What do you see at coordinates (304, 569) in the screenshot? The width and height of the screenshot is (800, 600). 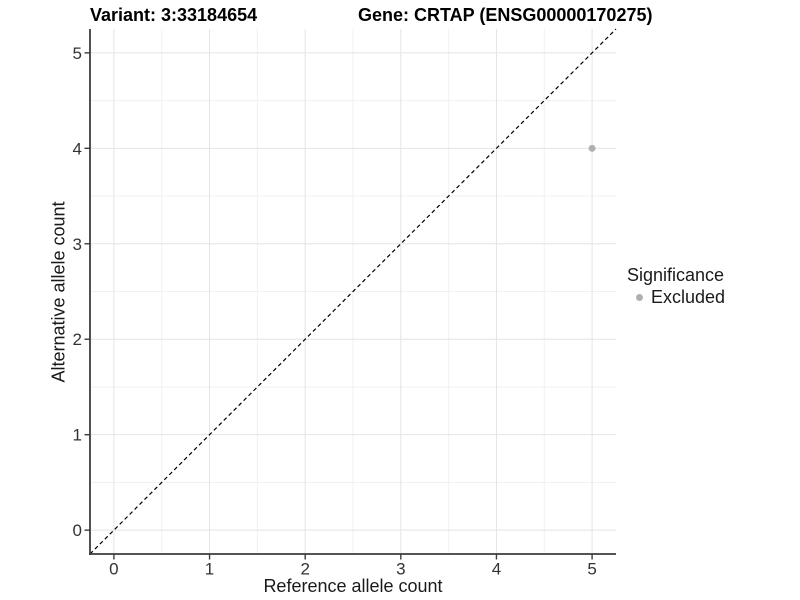 I see `x-tick-label: 2` at bounding box center [304, 569].